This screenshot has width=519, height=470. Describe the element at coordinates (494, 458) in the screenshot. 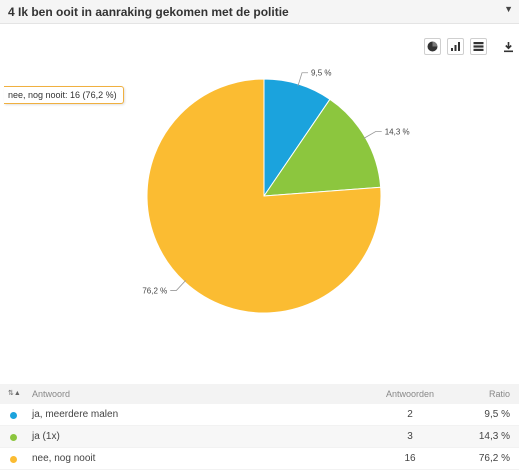

I see `row-ratio: 76,2 %` at that location.